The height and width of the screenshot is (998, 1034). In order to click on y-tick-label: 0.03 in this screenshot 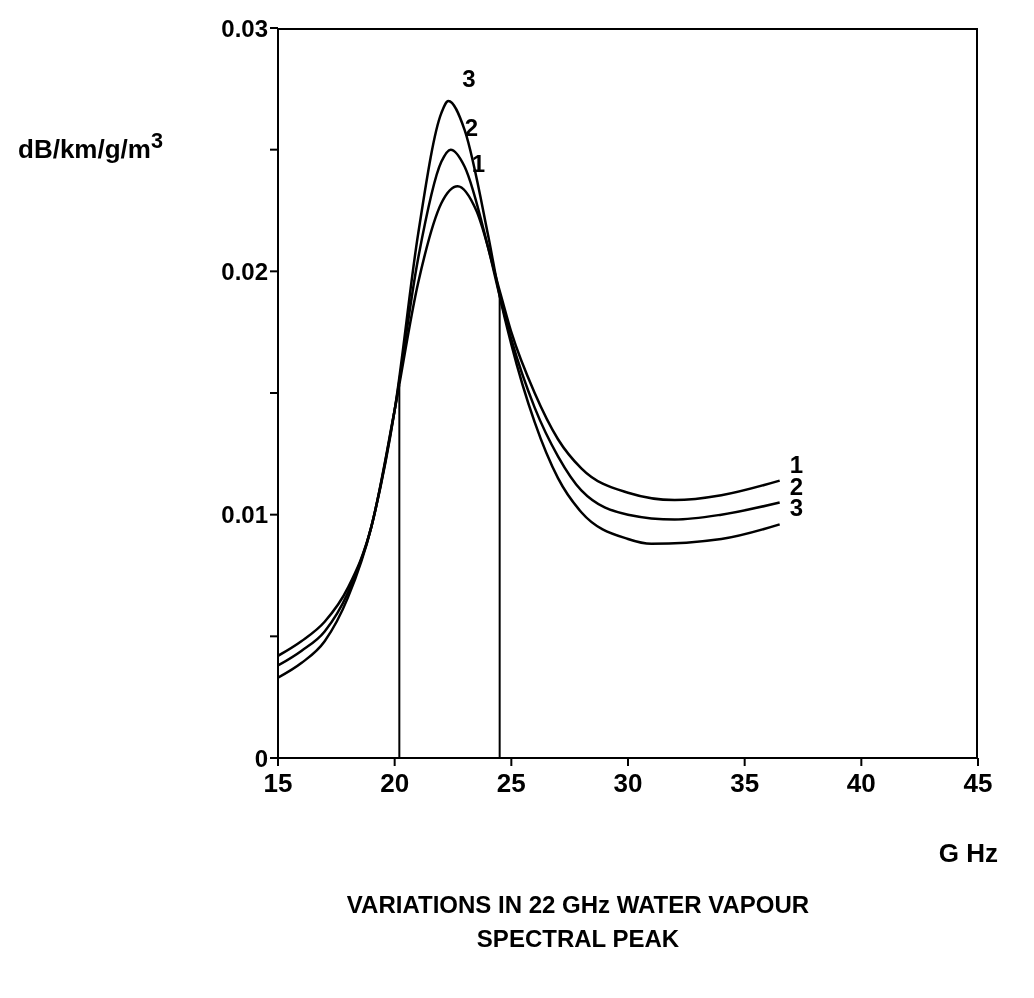, I will do `click(244, 28)`.